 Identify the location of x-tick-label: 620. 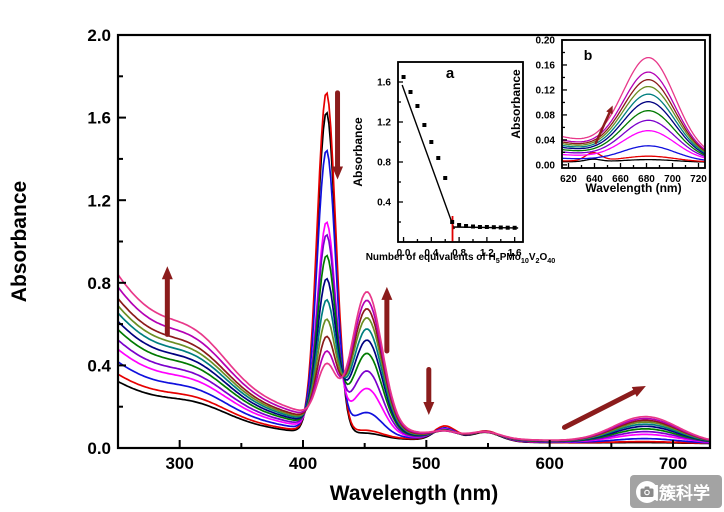
(568, 179).